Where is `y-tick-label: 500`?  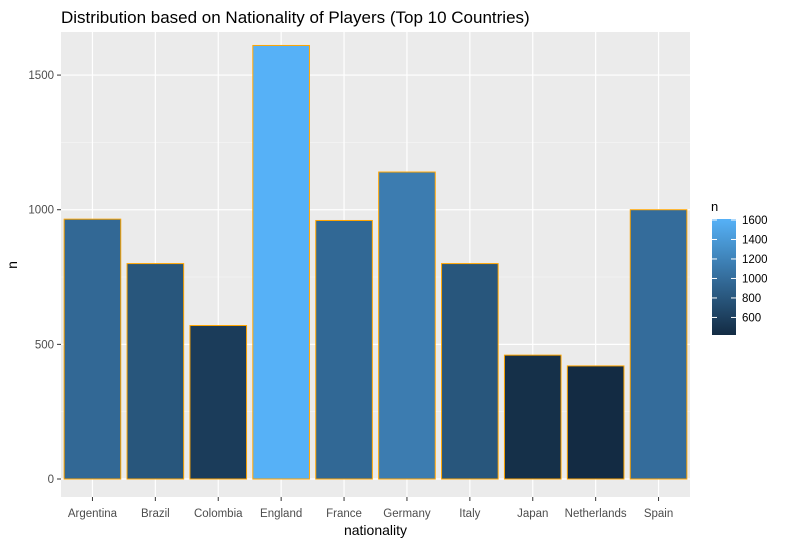
y-tick-label: 500 is located at coordinates (44, 345).